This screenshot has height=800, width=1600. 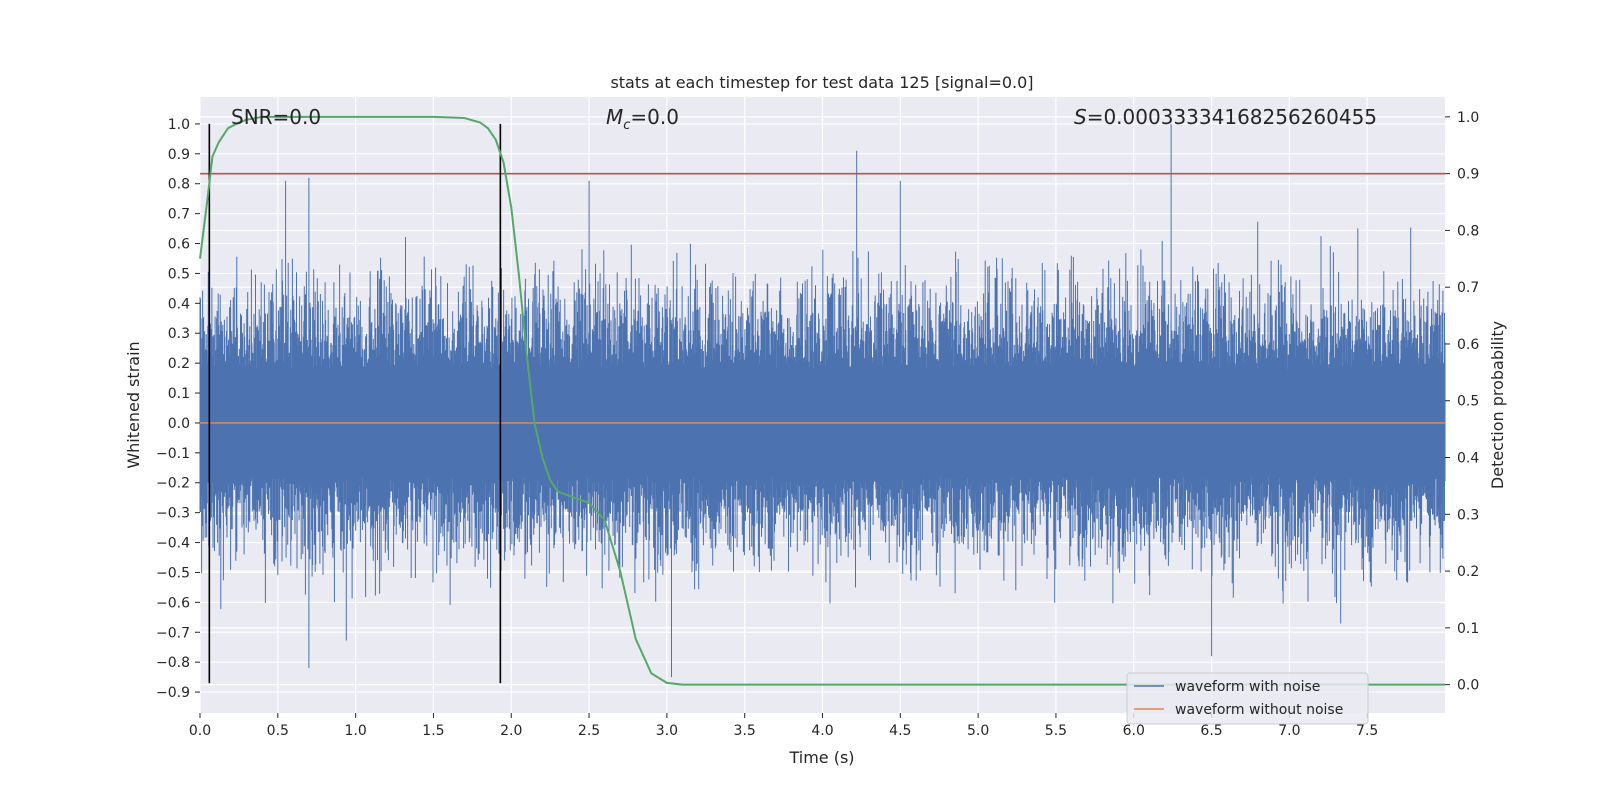 What do you see at coordinates (1211, 731) in the screenshot?
I see `x-tick-label: 6.5` at bounding box center [1211, 731].